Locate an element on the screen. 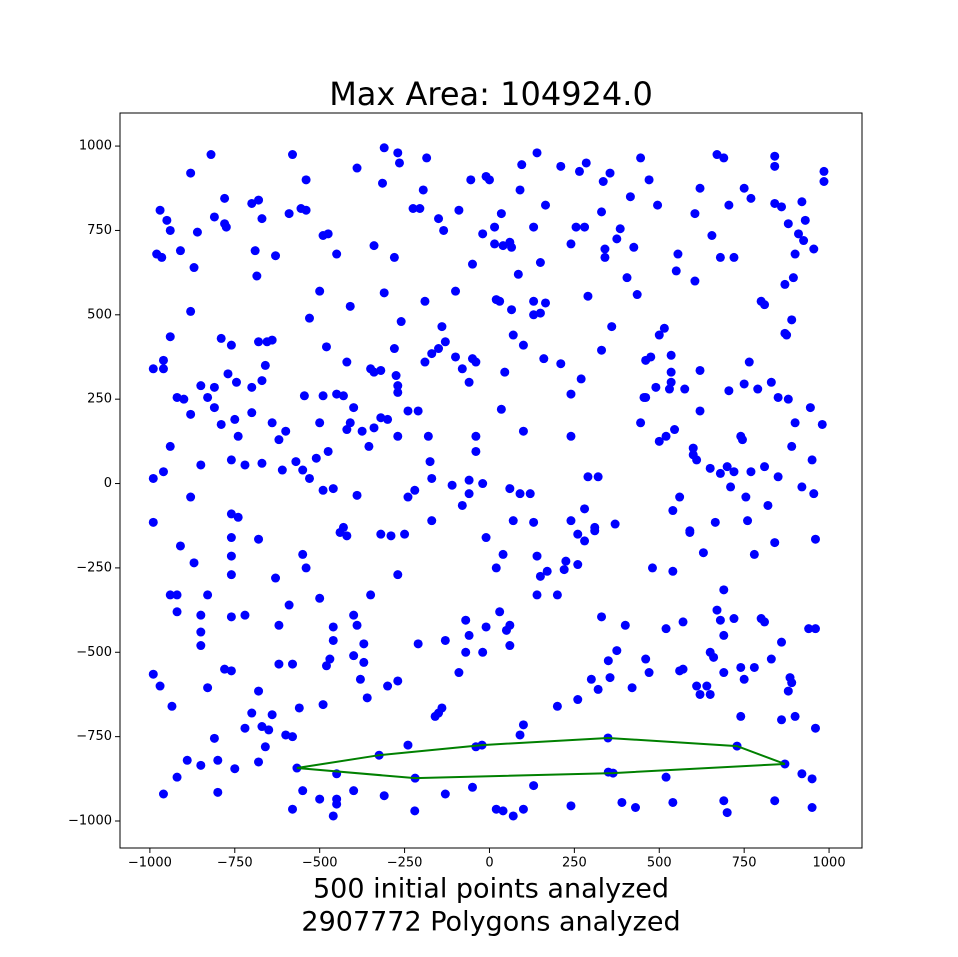 This screenshot has height=957, width=958. x-tick-label: 750 is located at coordinates (744, 863).